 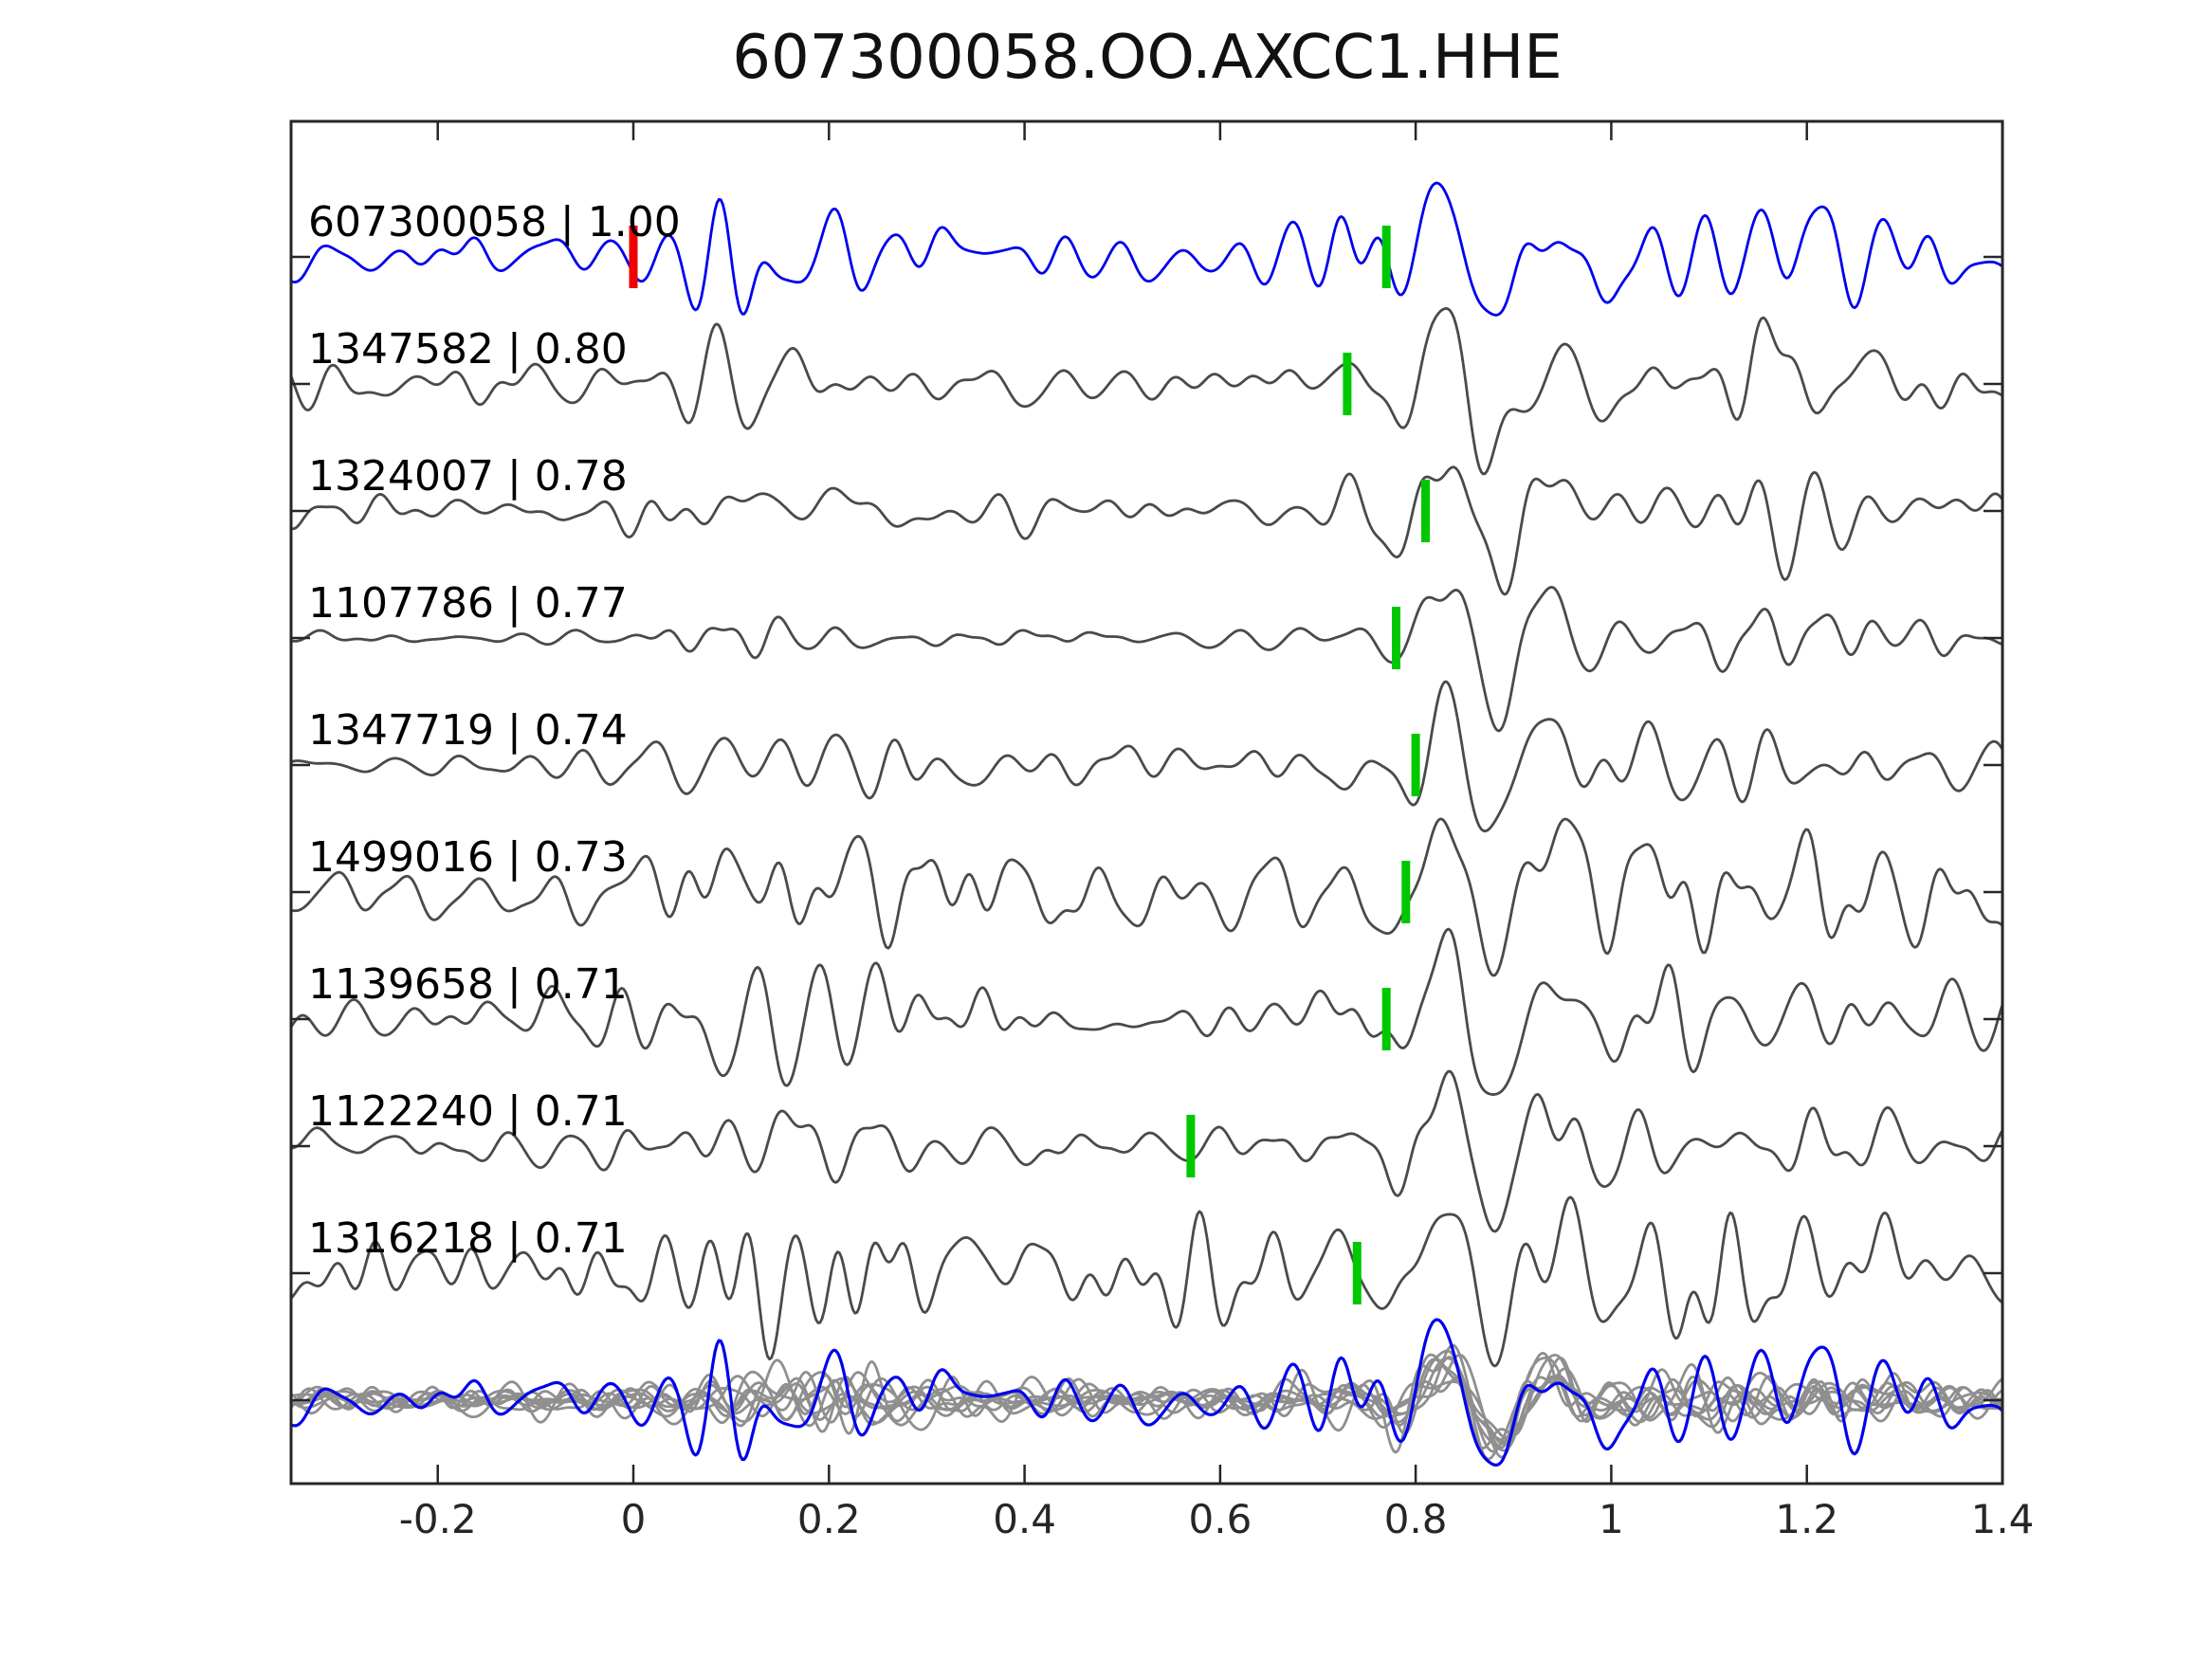 I want to click on x-tick-label: 0.2, so click(x=829, y=1519).